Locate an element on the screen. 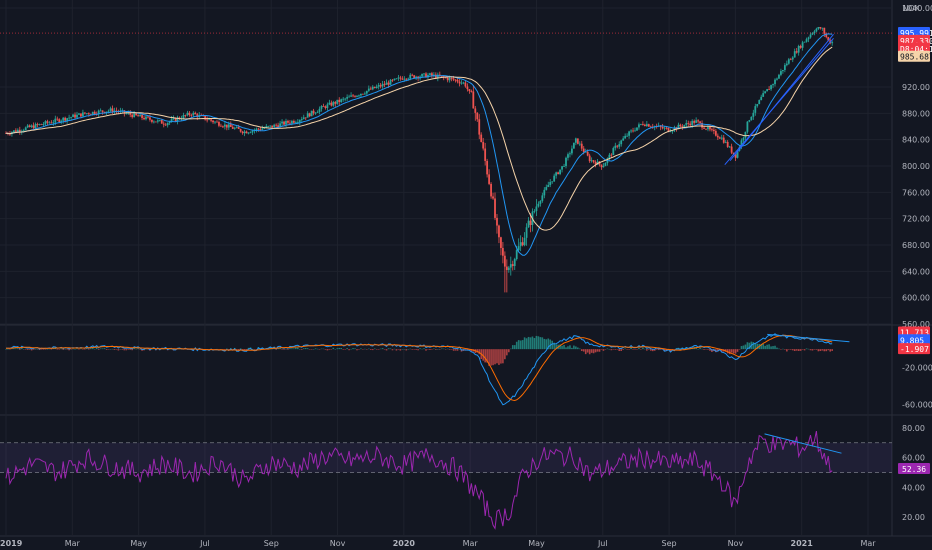 The width and height of the screenshot is (932, 550). x-tick-label: 2021 is located at coordinates (802, 543).